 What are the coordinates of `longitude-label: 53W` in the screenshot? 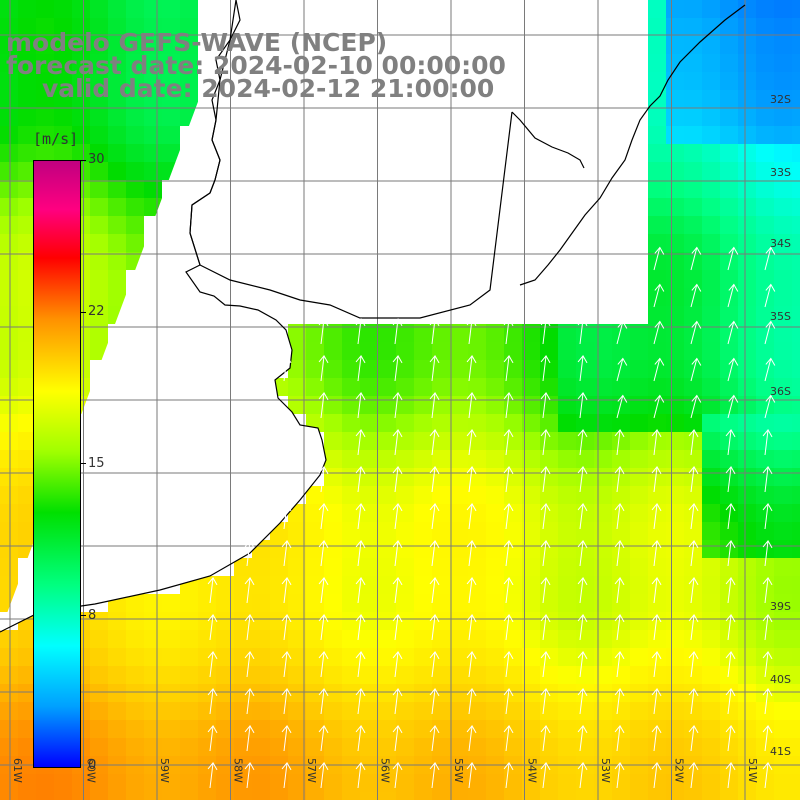 It's located at (605, 770).